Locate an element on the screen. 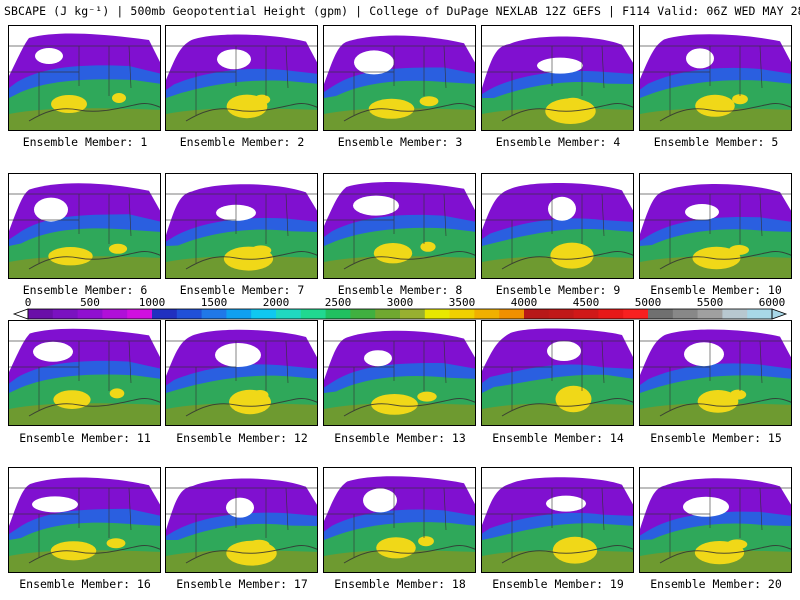 Image resolution: width=800 pixels, height=600 pixels. colorbar-tick-label: 5000 is located at coordinates (648, 302).